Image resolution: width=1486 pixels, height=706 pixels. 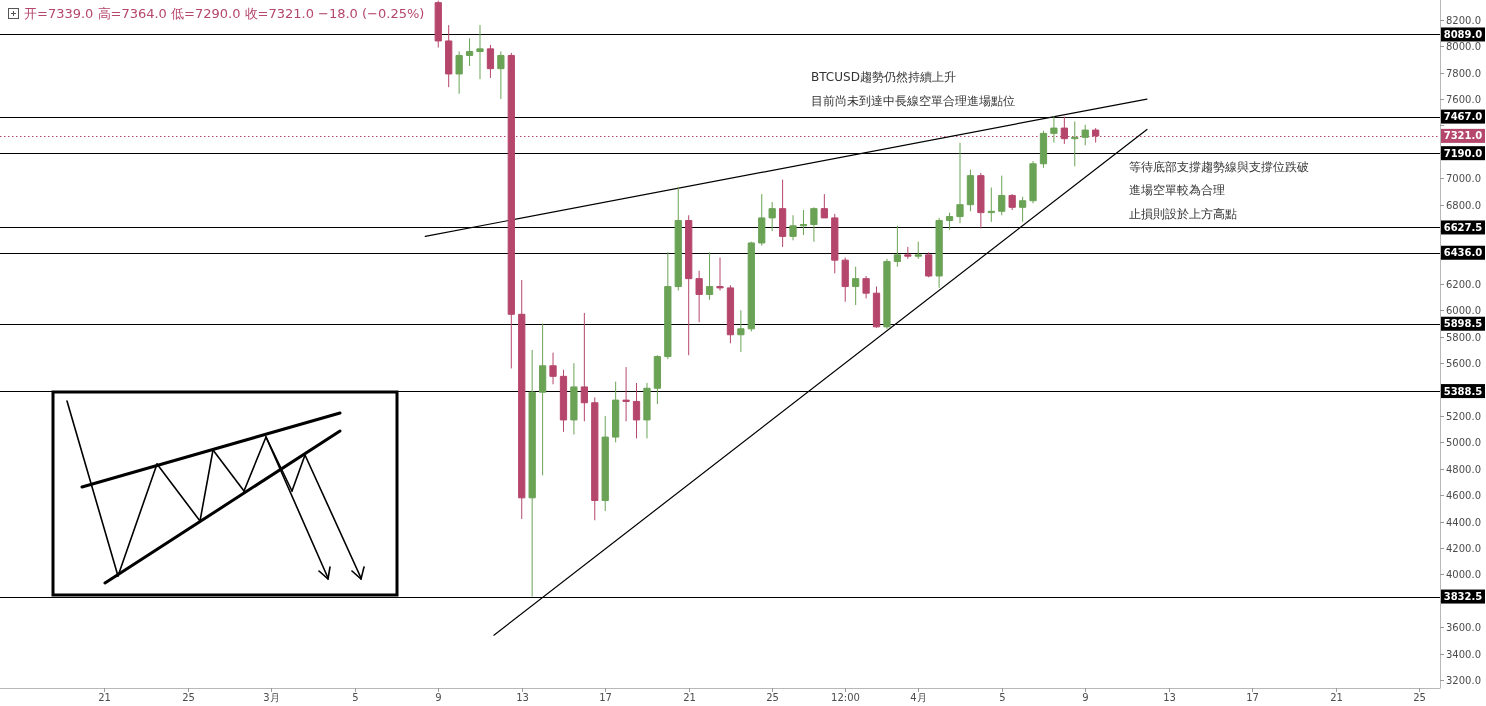 What do you see at coordinates (1463, 522) in the screenshot?
I see `y-tick-label: 4400.0` at bounding box center [1463, 522].